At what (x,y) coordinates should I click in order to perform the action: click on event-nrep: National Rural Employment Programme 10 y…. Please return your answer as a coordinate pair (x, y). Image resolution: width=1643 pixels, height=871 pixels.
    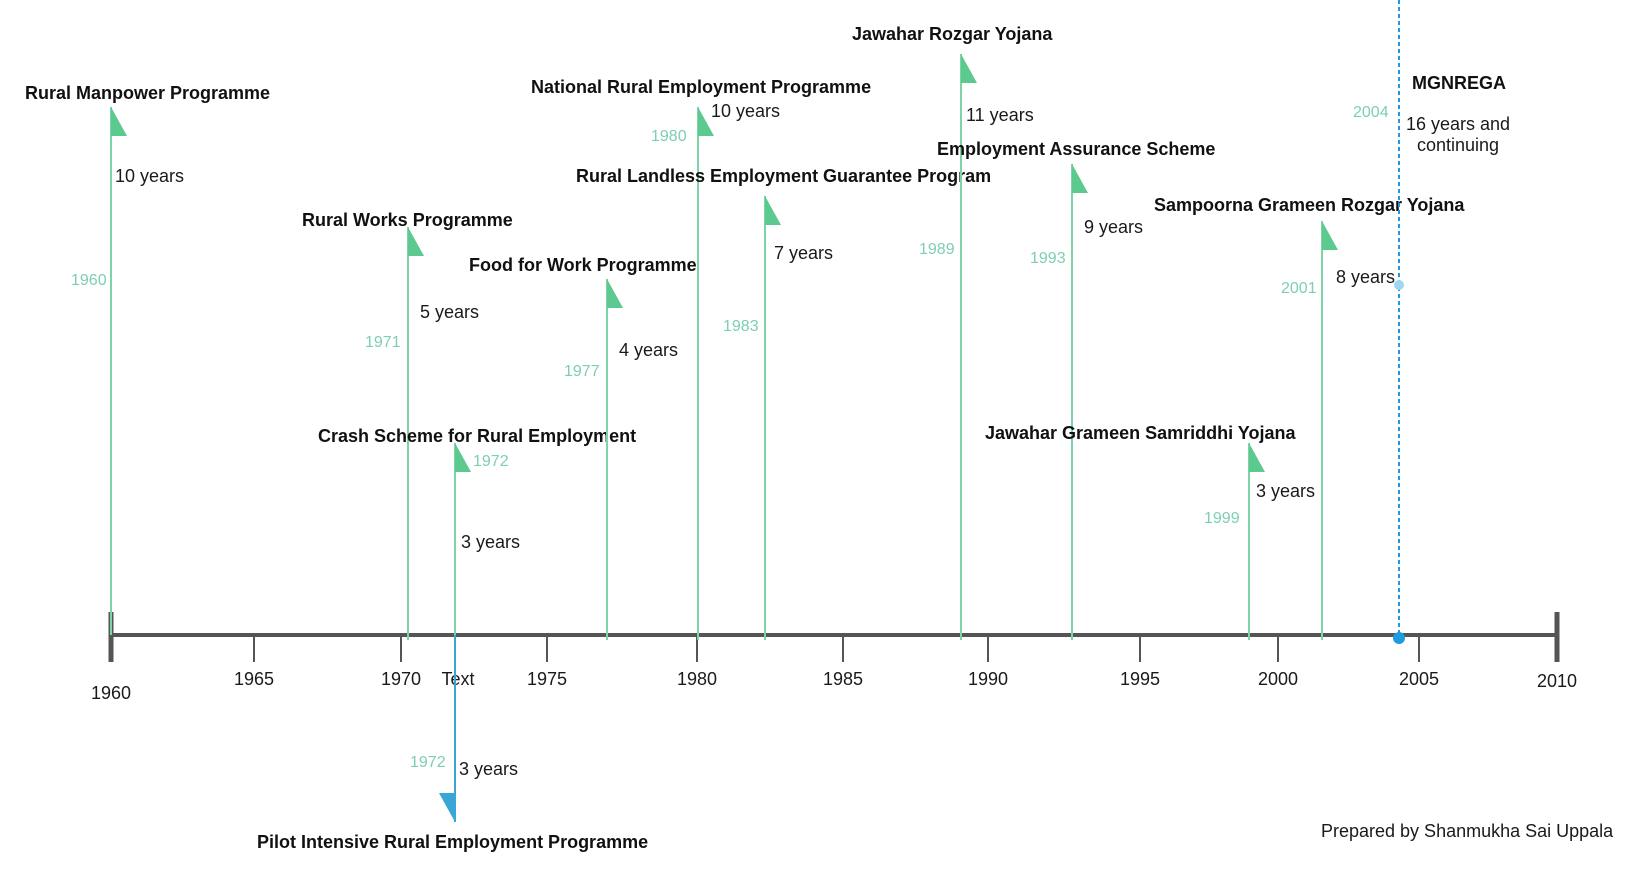
    Looking at the image, I should click on (701, 358).